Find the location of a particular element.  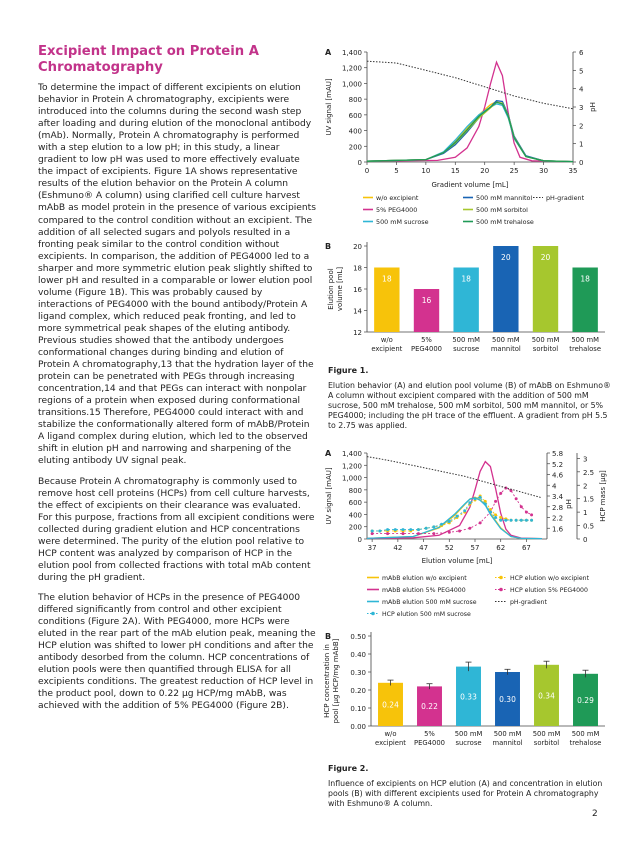

y-tick-label: 14 is located at coordinates (357, 312).